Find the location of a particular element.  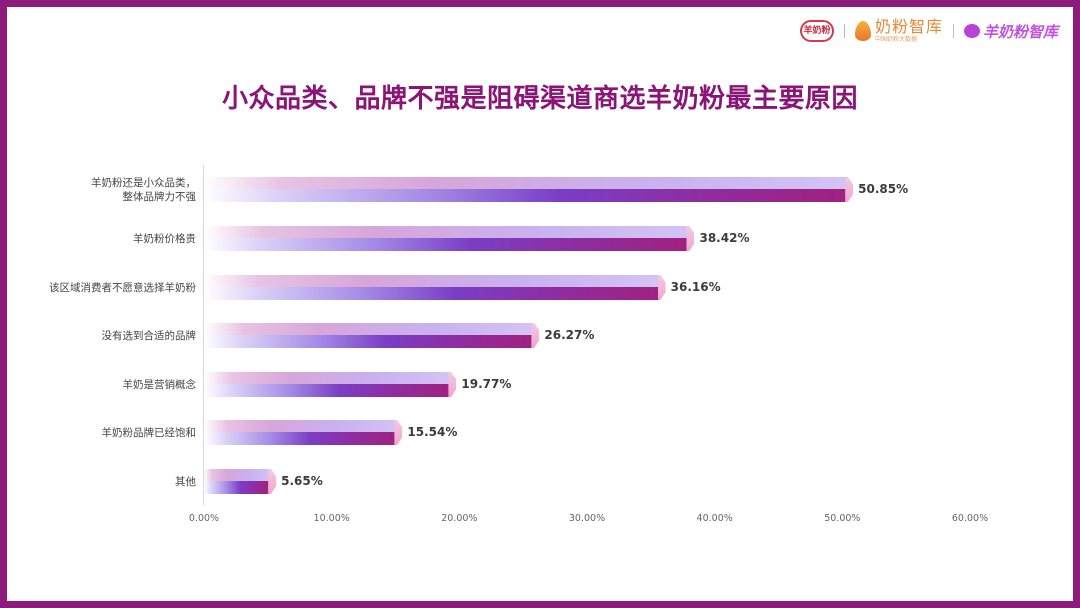

x-tick-label: 0.00% is located at coordinates (204, 518).